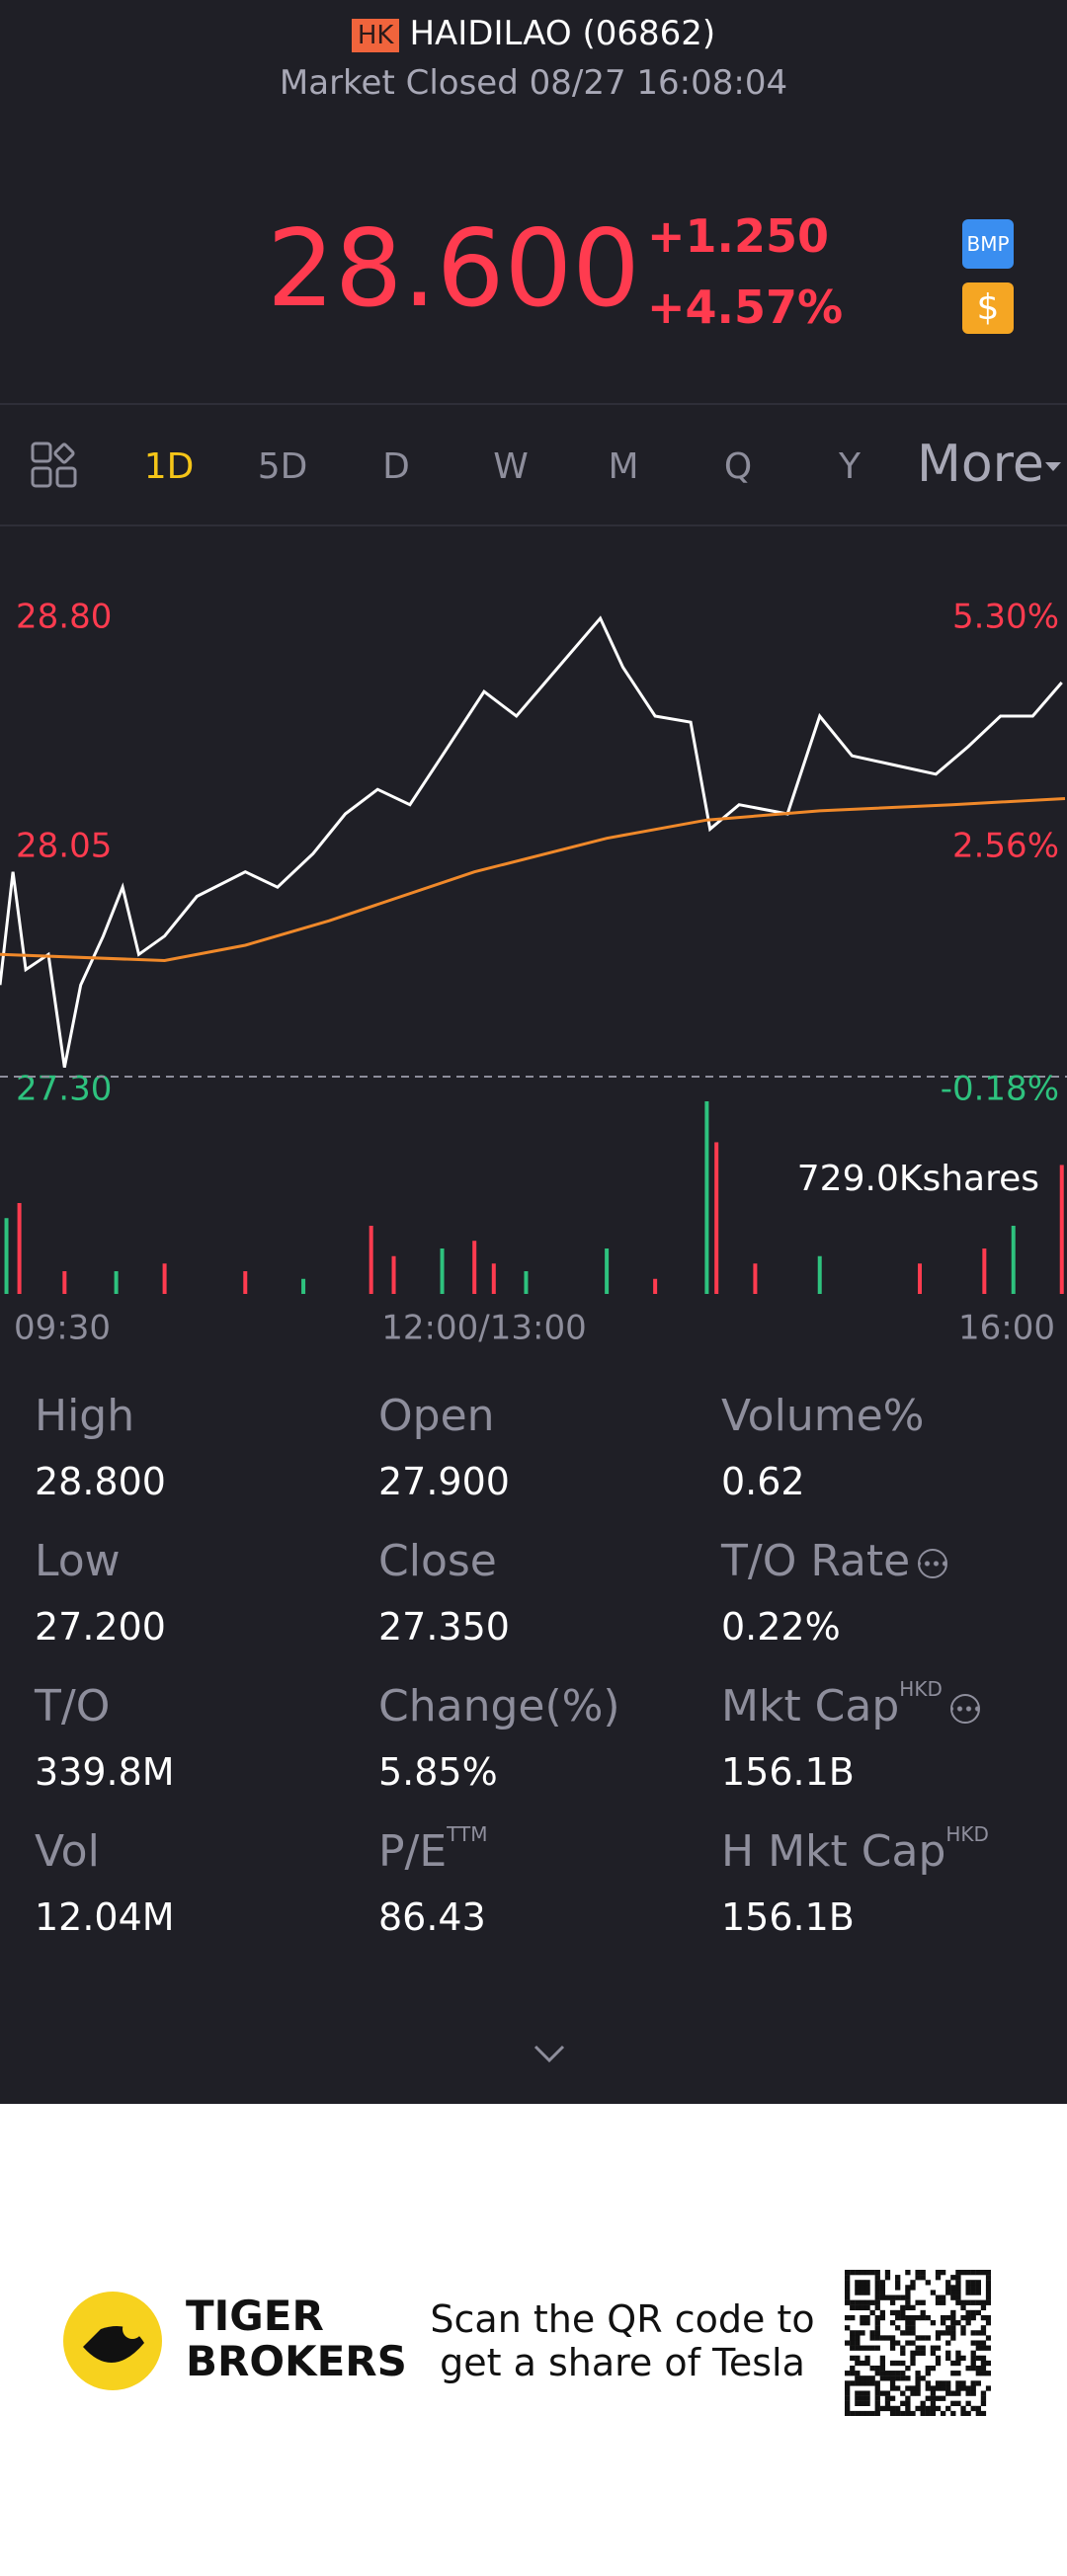 The height and width of the screenshot is (2576, 1067). What do you see at coordinates (511, 466) in the screenshot?
I see `timeframe-tab: W` at bounding box center [511, 466].